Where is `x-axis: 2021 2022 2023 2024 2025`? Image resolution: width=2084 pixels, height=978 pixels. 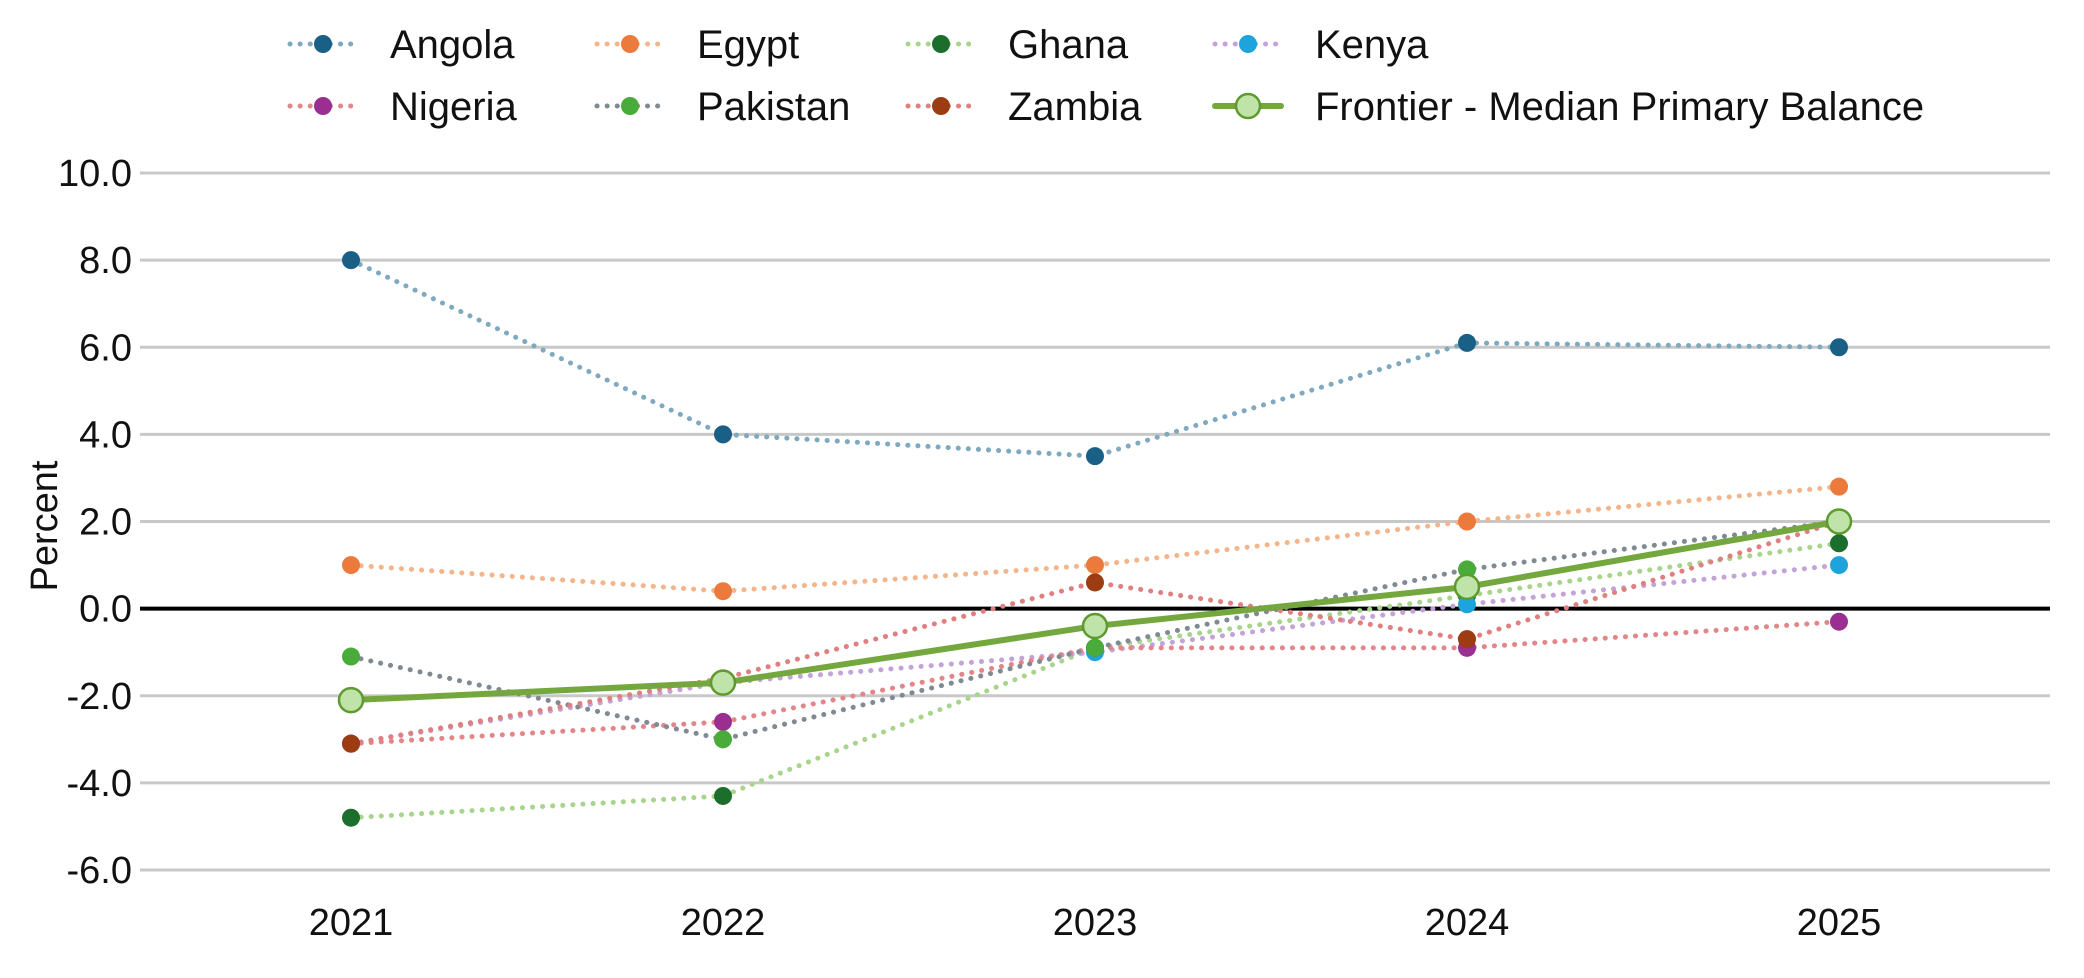
x-axis: 2021 2022 2023 2024 2025 is located at coordinates (1095, 923).